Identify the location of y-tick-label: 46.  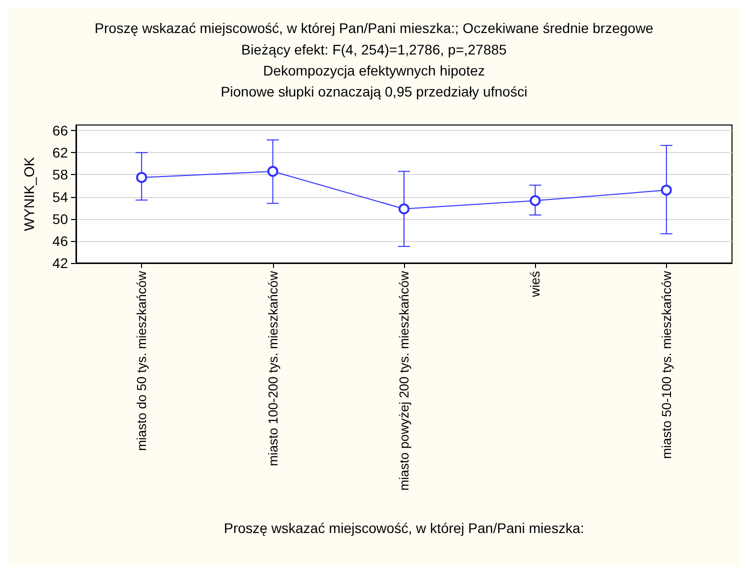
(60, 240).